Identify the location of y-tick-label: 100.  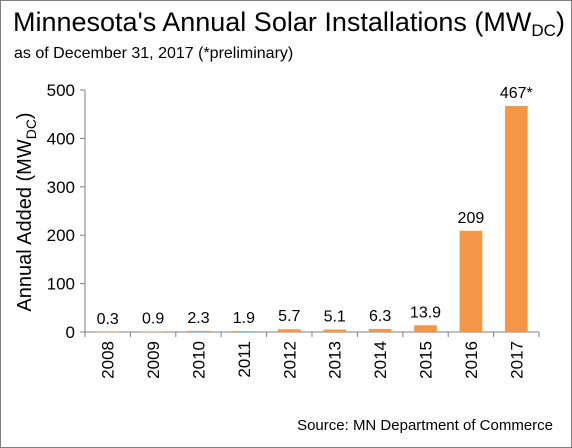
(61, 284).